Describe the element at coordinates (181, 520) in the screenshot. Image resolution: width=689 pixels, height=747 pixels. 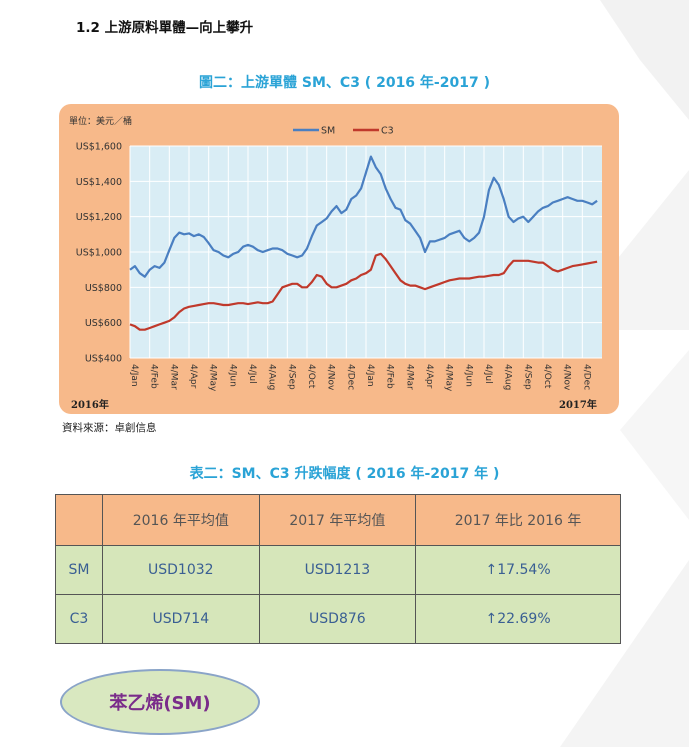
I see `header-avg-2016: 2016 年平均值` at that location.